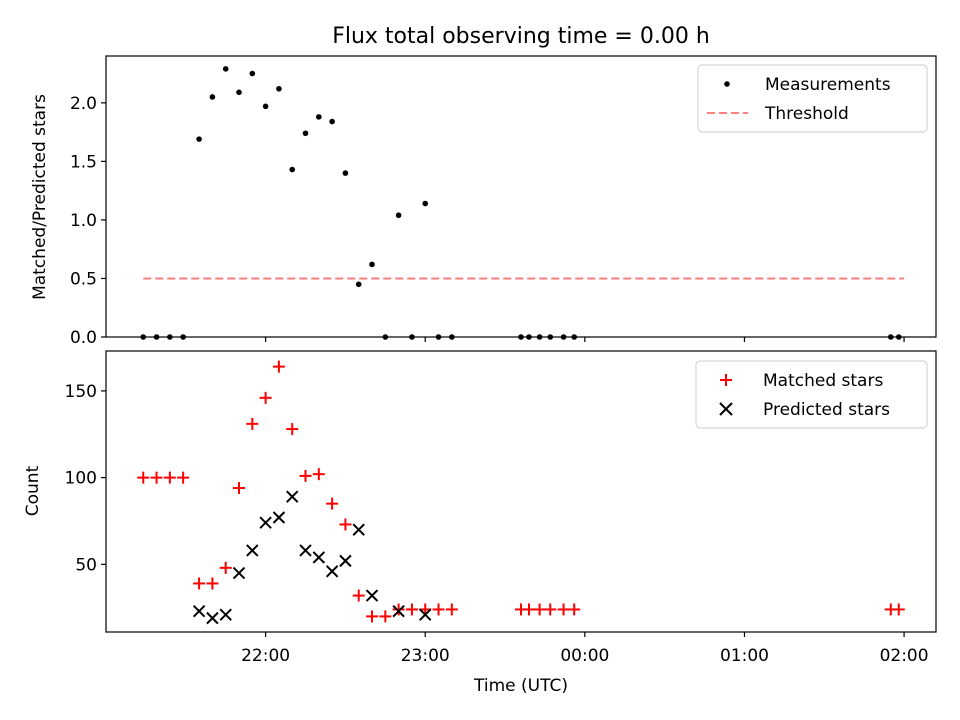  I want to click on bottom-ylabel: Count, so click(33, 490).